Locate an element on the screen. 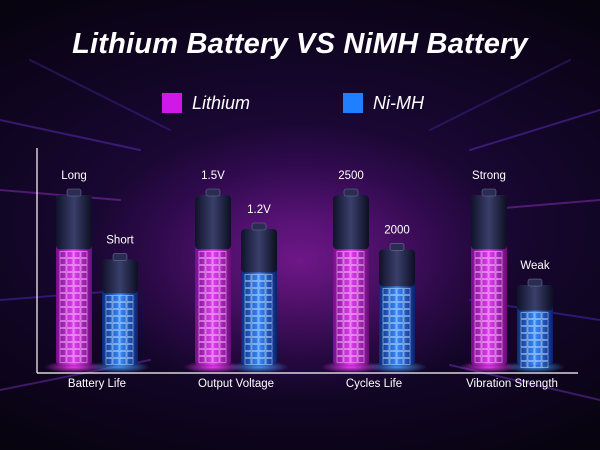 The width and height of the screenshot is (600, 450). category-label-2: Cycles Life is located at coordinates (374, 384).